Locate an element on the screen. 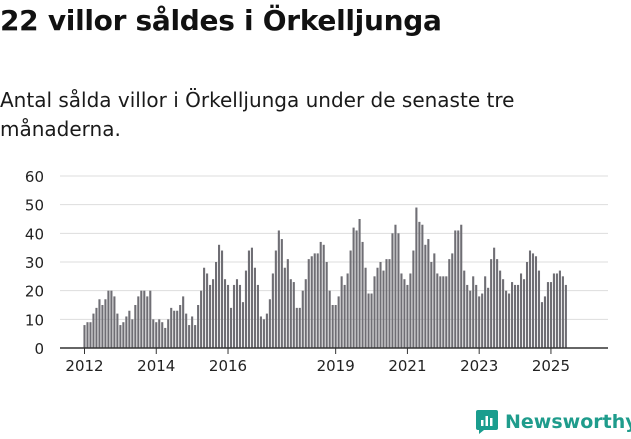  y-tick-label: 50 is located at coordinates (34, 206).